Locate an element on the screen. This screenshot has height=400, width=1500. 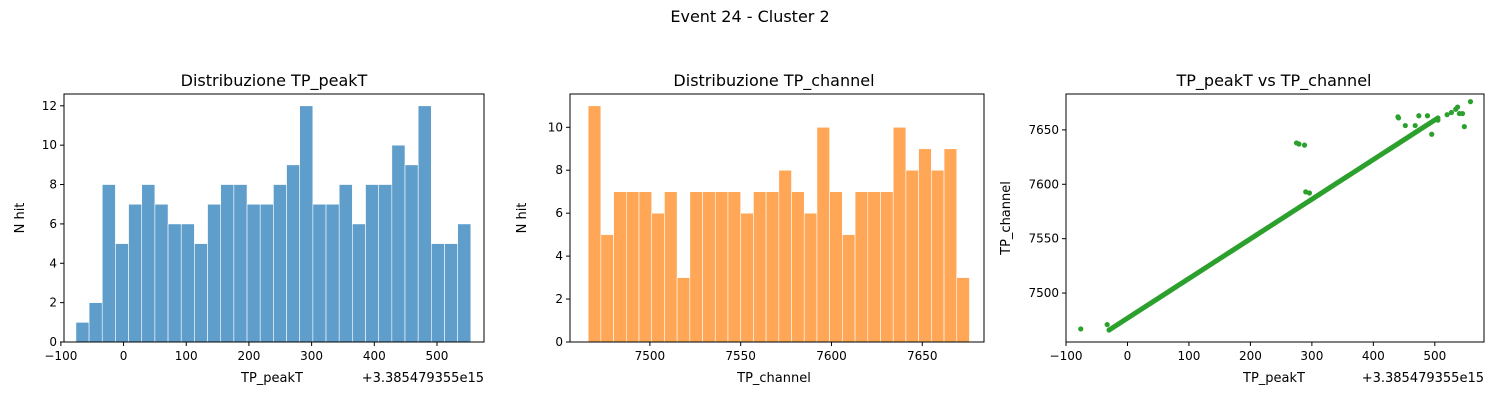
y-tick-label: 7500 is located at coordinates (1043, 293).